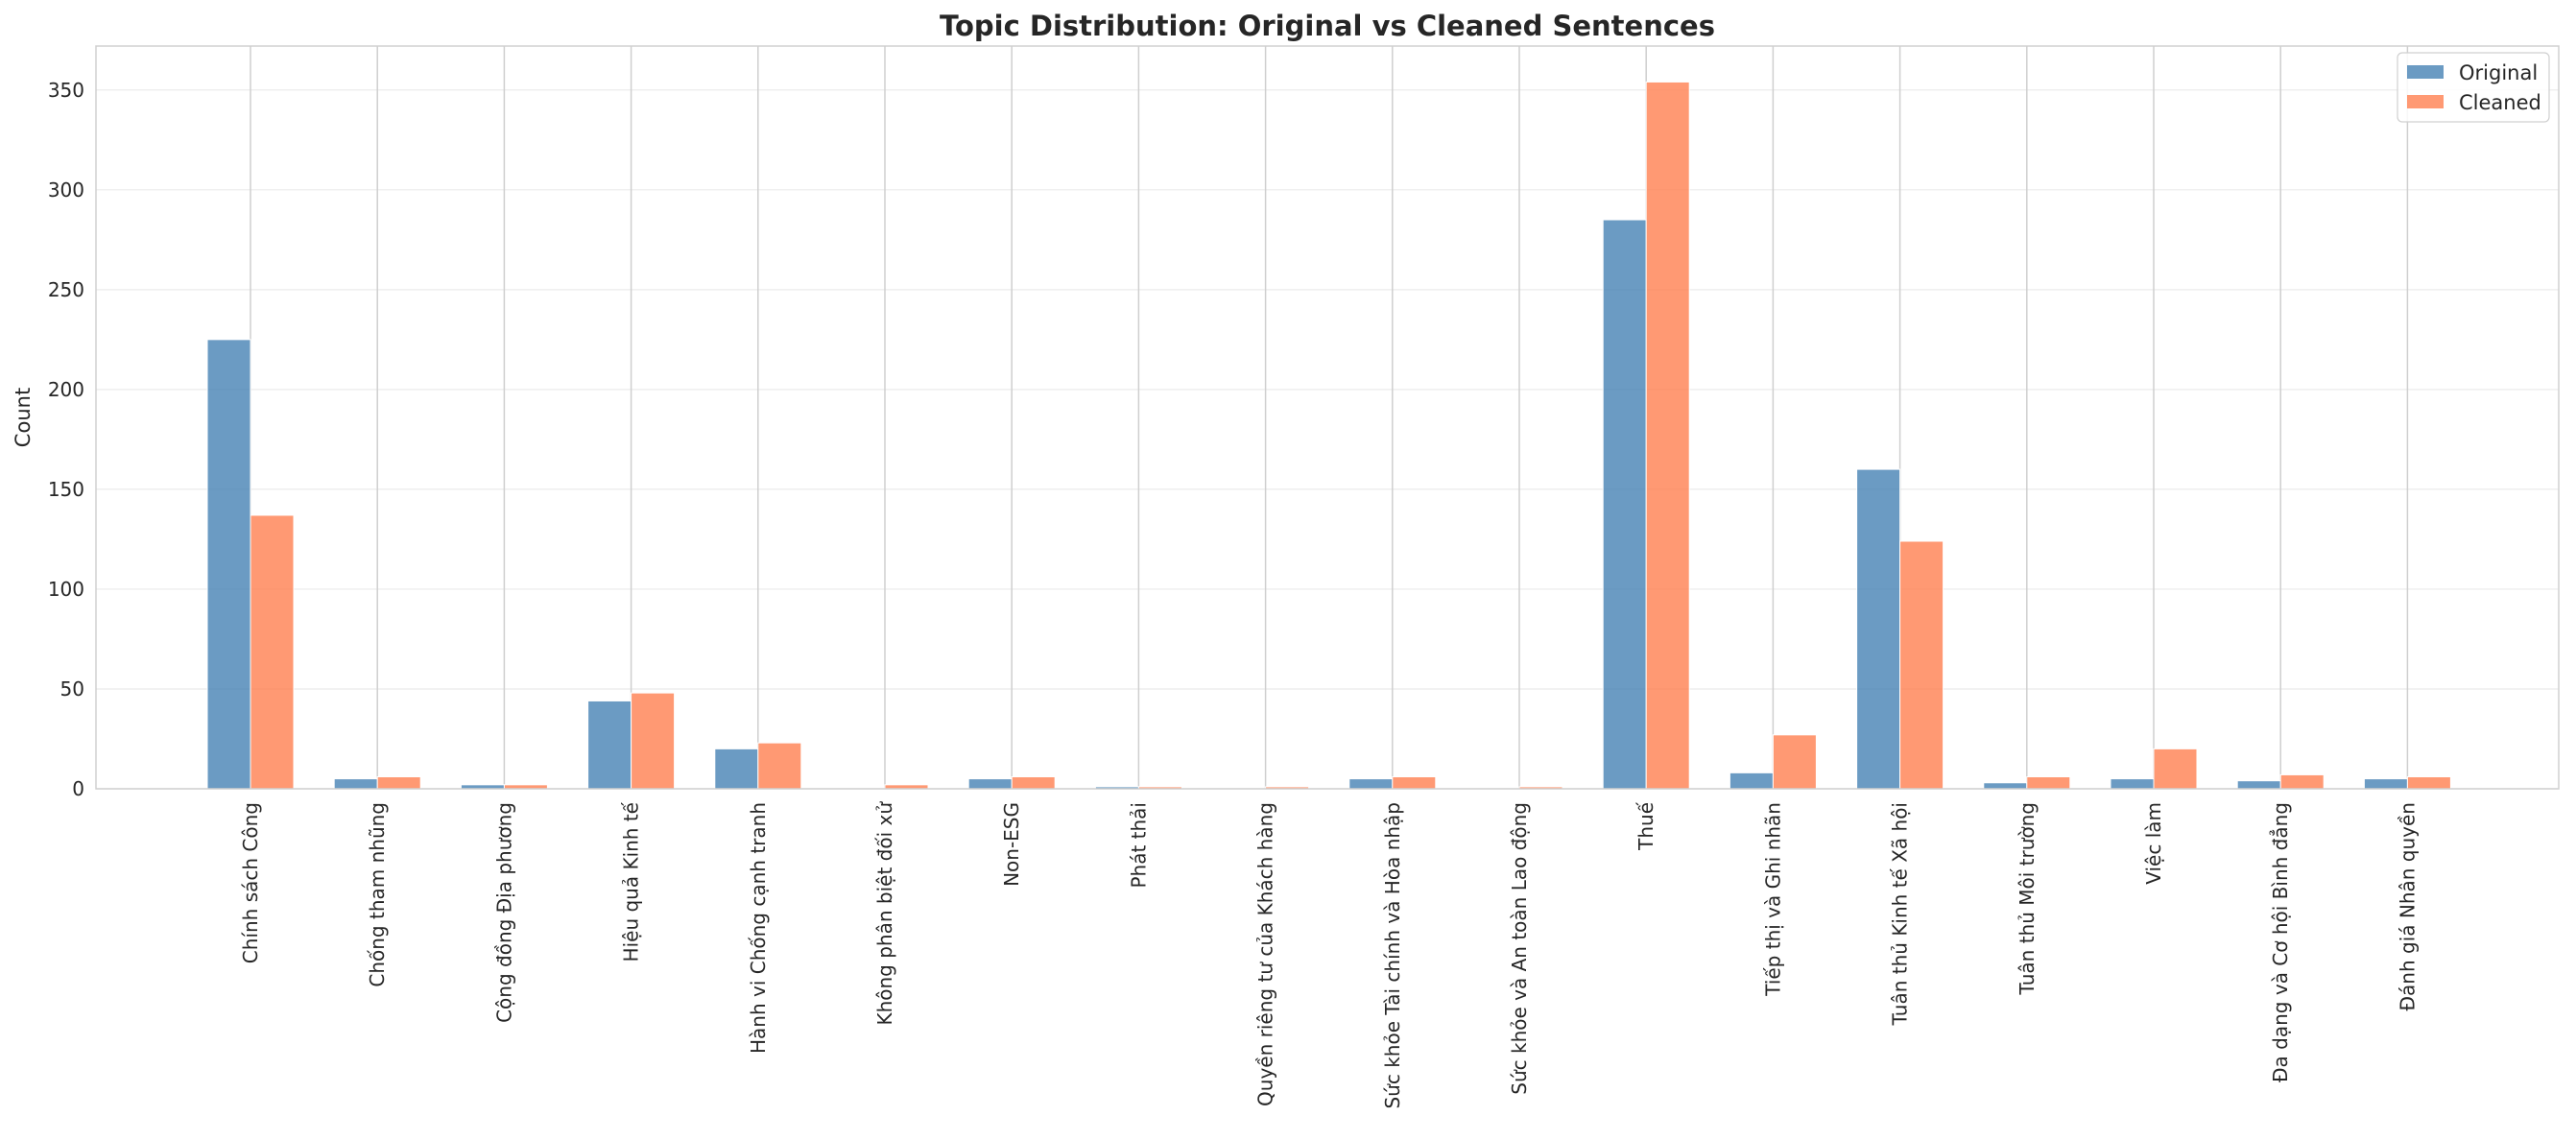  Describe the element at coordinates (503, 912) in the screenshot. I see `x-tick-label: Cộng đồng Địa phương` at that location.